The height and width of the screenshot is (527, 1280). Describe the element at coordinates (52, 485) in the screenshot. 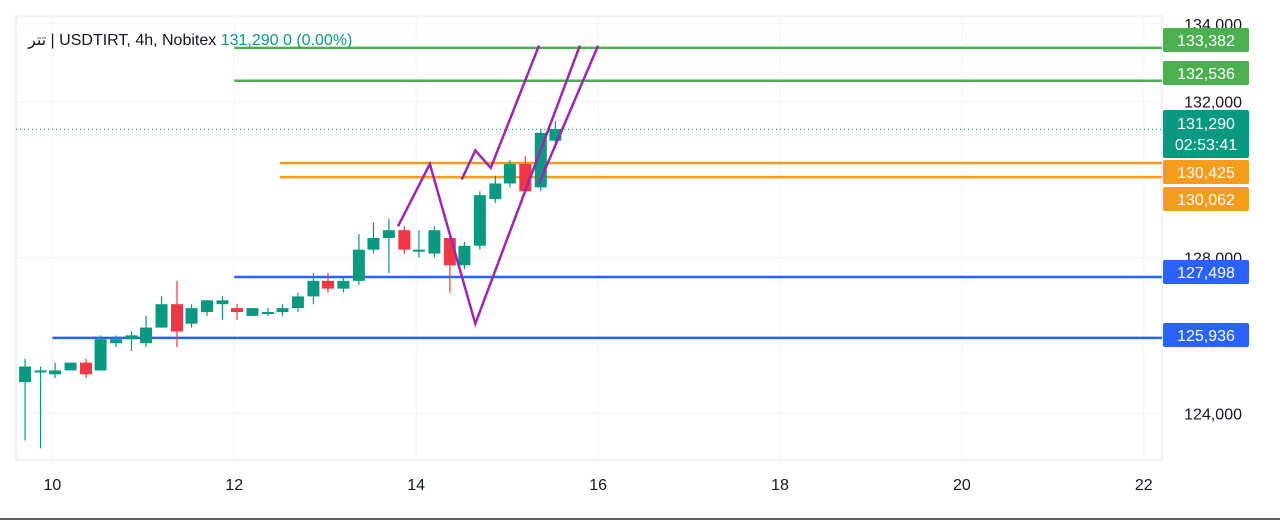

I see `x-tick-label: 10` at that location.